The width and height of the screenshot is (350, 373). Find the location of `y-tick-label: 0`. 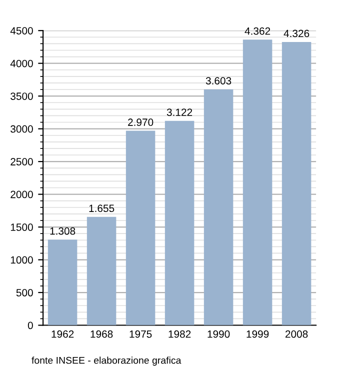

y-tick-label: 0 is located at coordinates (30, 326).